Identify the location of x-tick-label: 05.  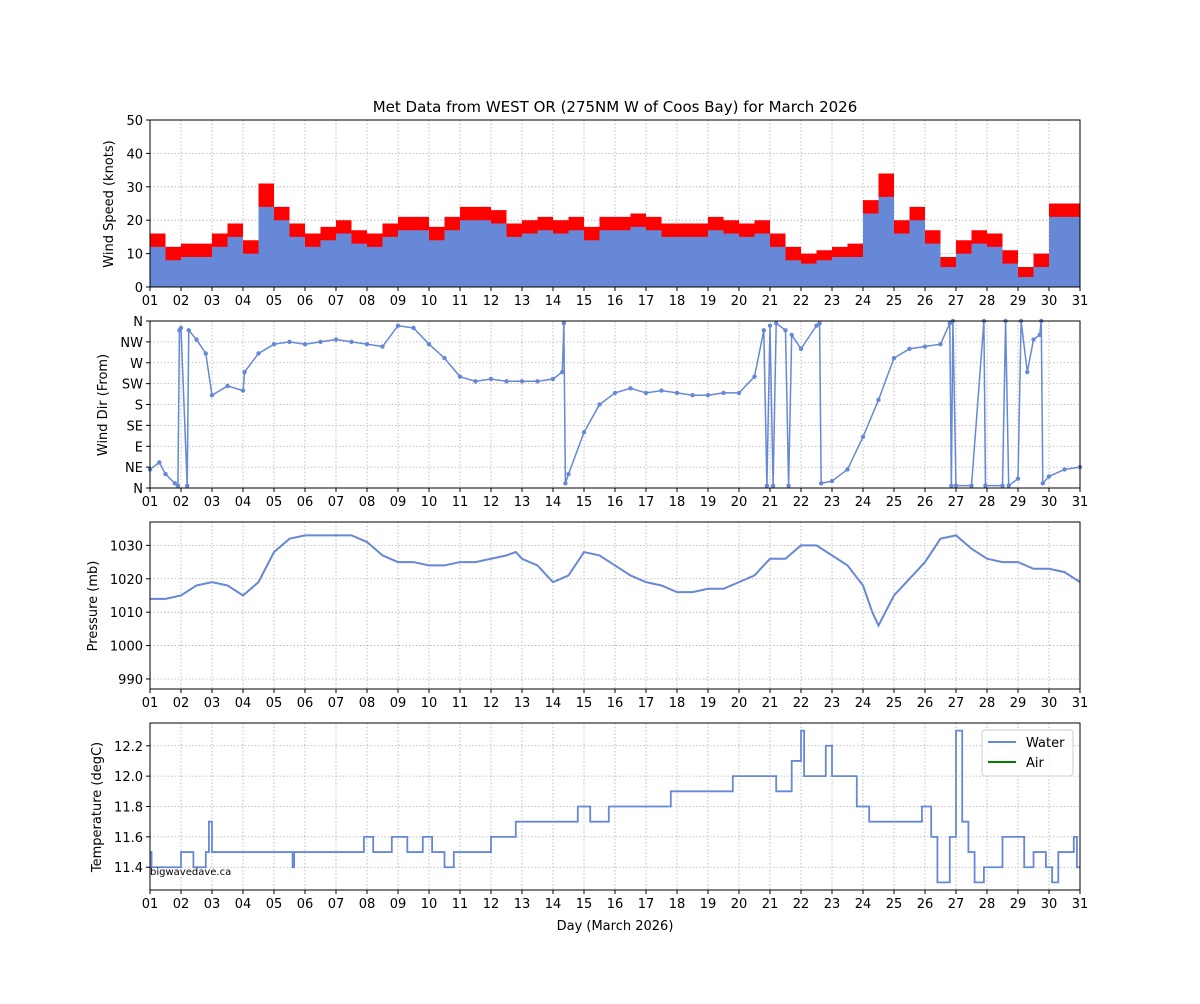
(274, 904).